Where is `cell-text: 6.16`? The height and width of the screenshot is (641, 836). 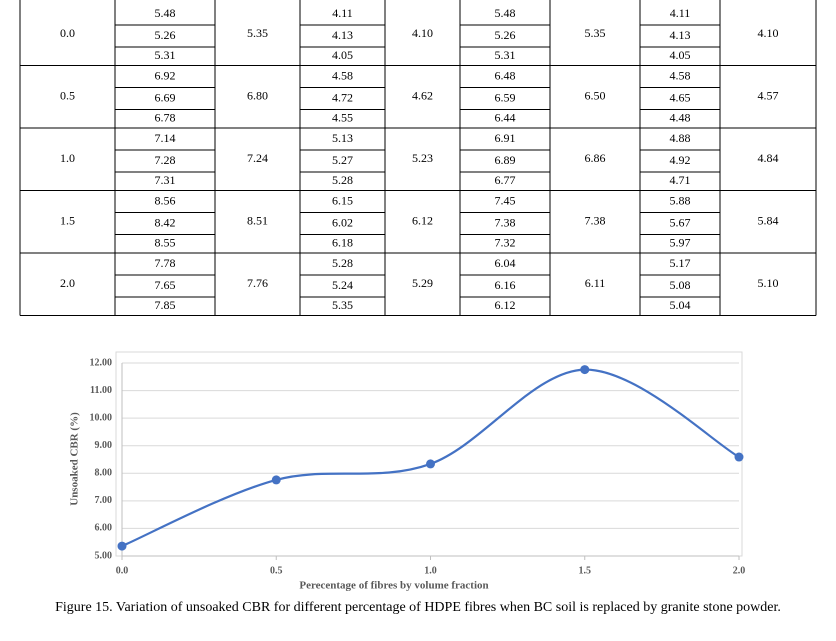
cell-text: 6.16 is located at coordinates (505, 285).